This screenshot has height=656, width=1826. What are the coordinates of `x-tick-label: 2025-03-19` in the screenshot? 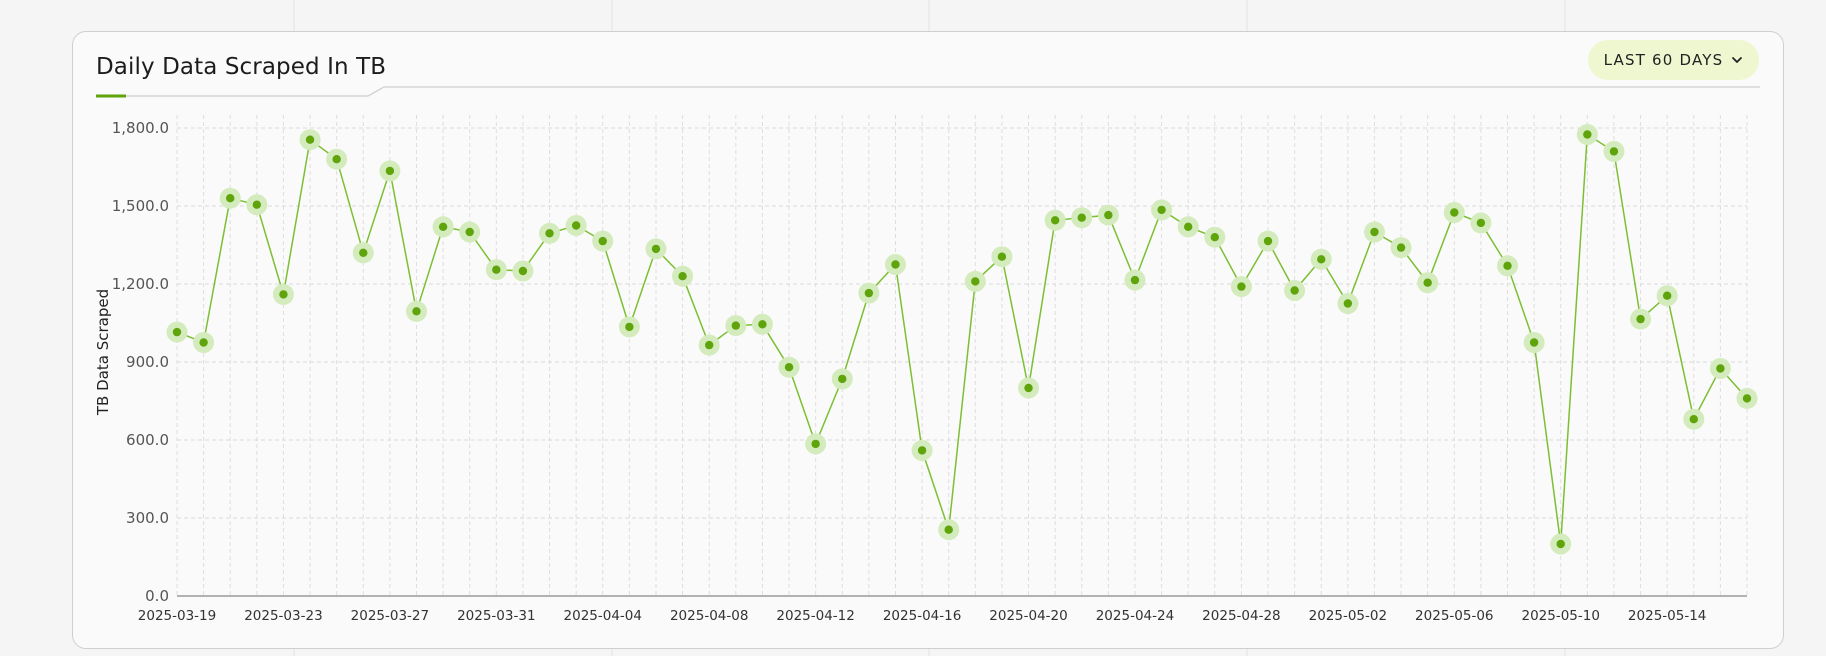 It's located at (177, 616).